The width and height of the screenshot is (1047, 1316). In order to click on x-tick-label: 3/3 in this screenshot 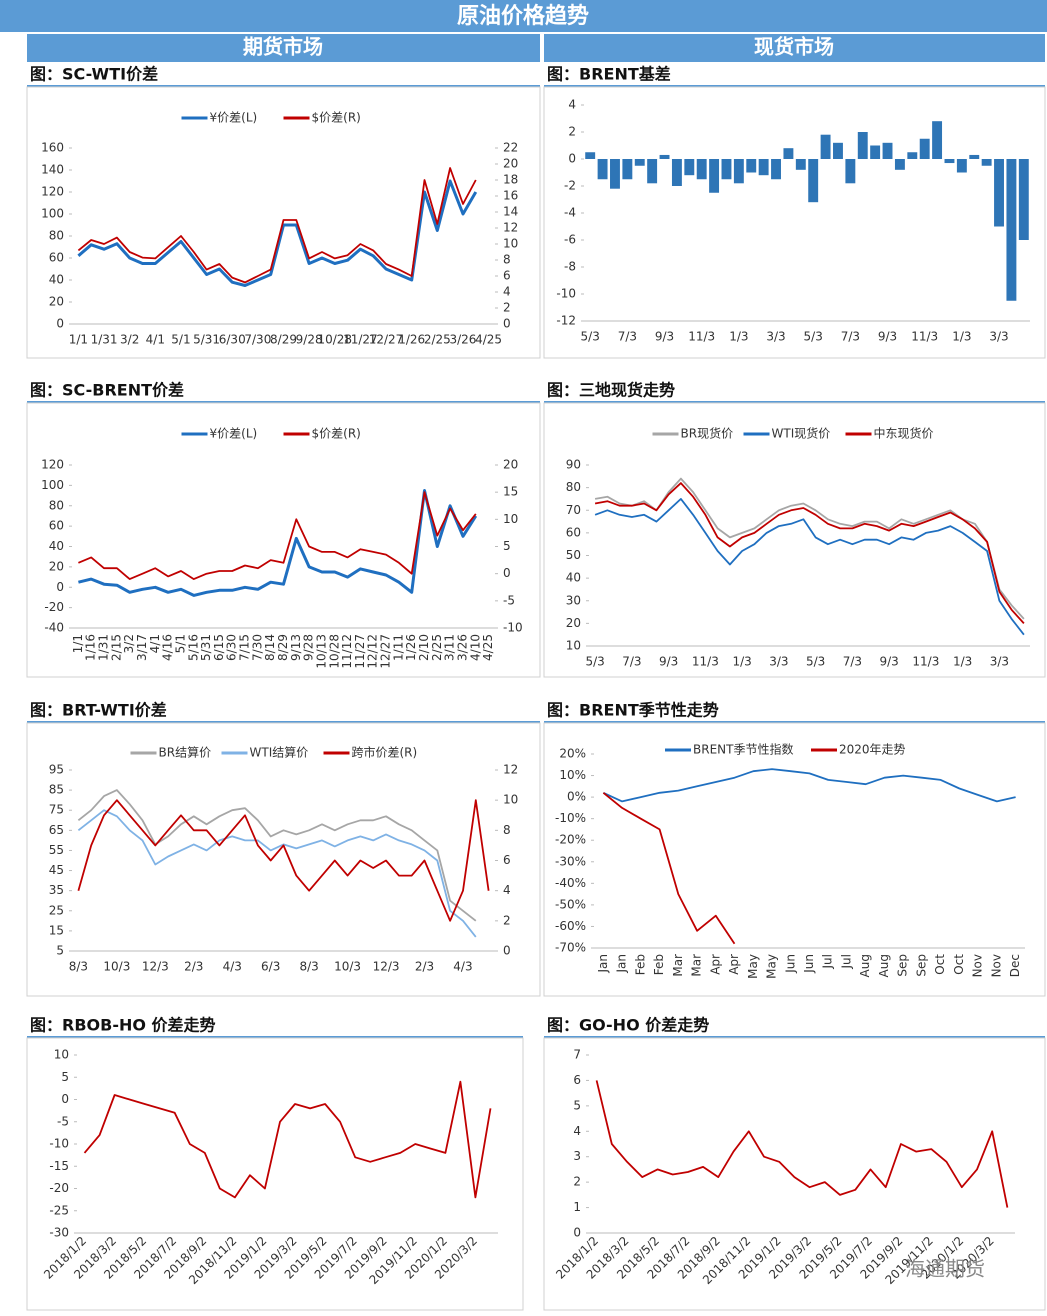, I will do `click(998, 337)`.